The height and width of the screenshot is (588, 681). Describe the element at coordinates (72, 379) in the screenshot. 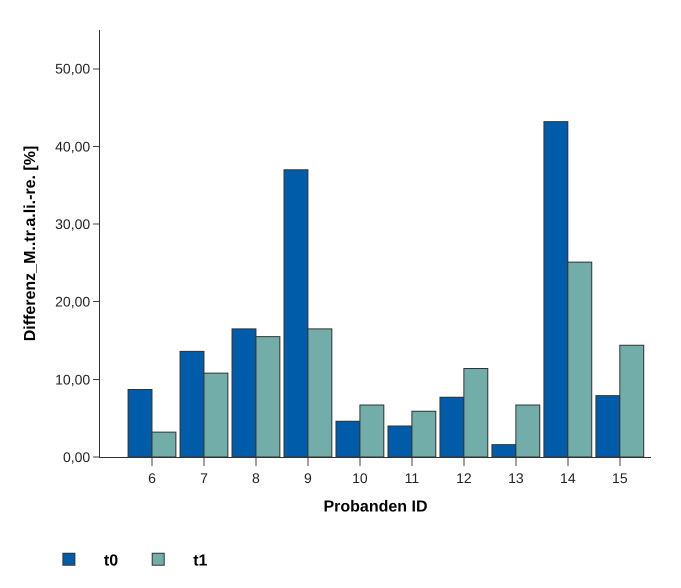

I see `y-tick-label: 10,00` at that location.